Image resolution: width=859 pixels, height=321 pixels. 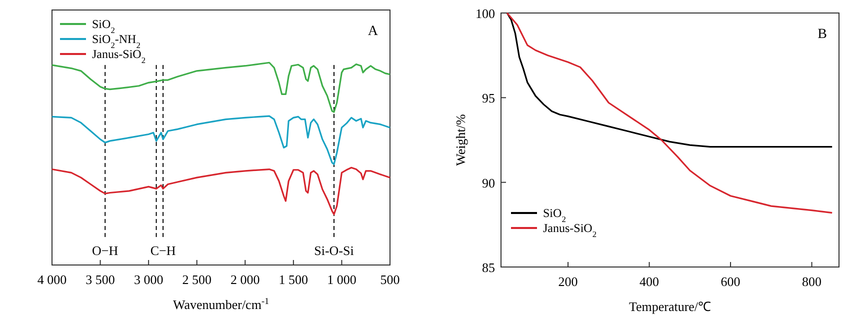 What do you see at coordinates (197, 279) in the screenshot?
I see `x-tick-label: 2 500` at bounding box center [197, 279].